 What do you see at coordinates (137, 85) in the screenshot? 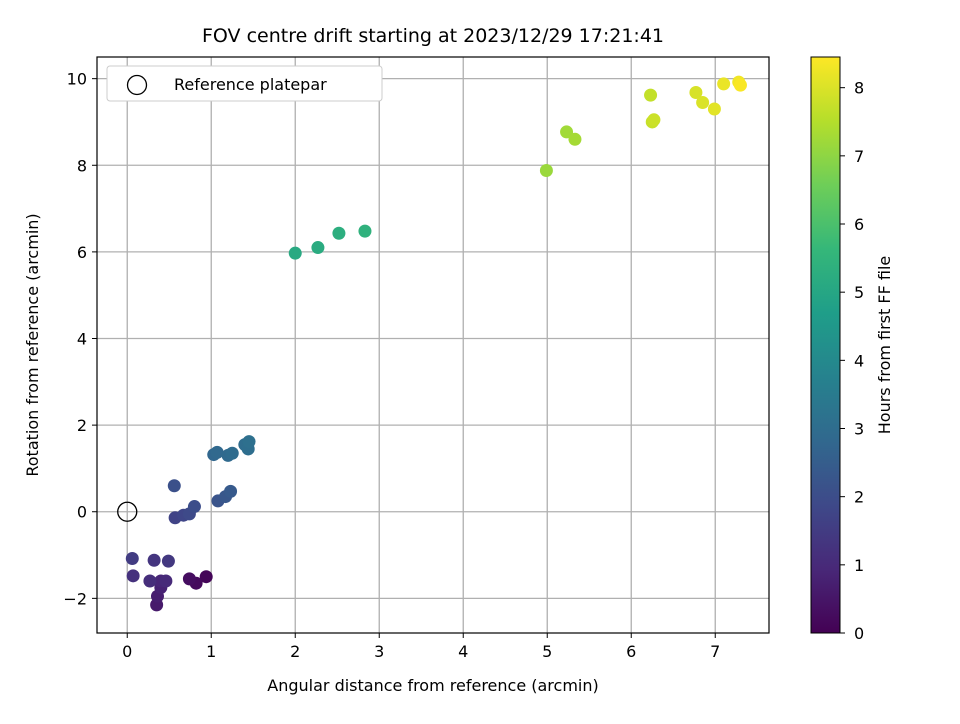
I see `legend-marker-reference` at bounding box center [137, 85].